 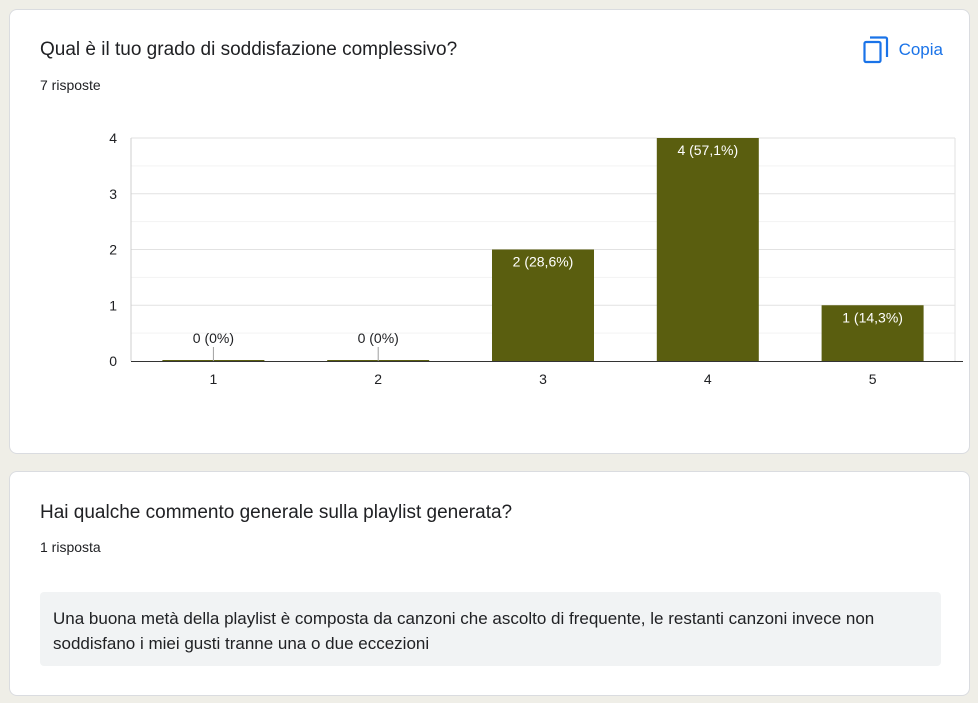 What do you see at coordinates (113, 361) in the screenshot?
I see `y-tick-label: 0` at bounding box center [113, 361].